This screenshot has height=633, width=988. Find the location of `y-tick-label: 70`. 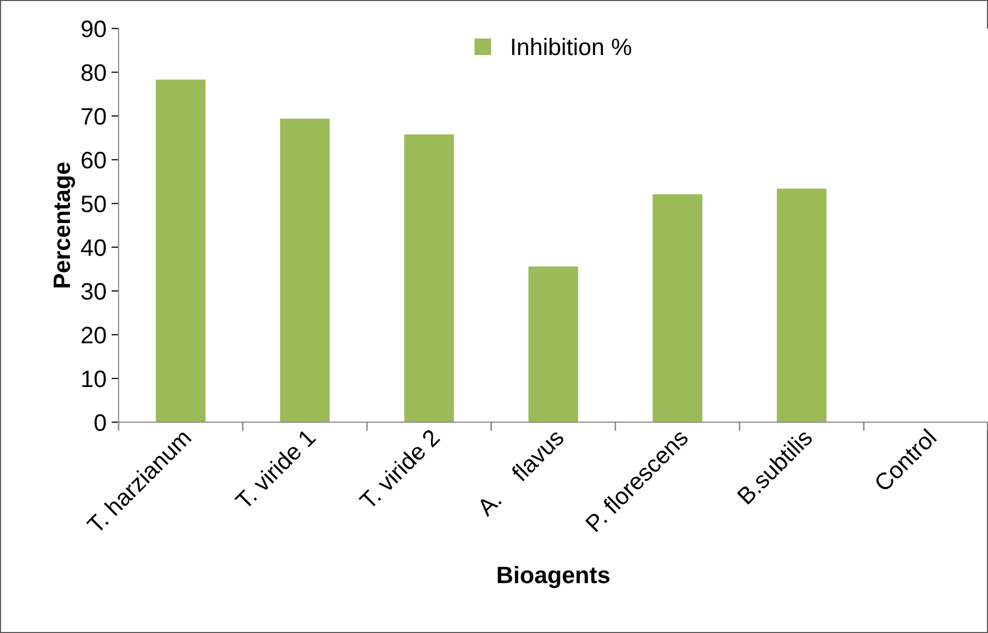

y-tick-label: 70 is located at coordinates (94, 116).